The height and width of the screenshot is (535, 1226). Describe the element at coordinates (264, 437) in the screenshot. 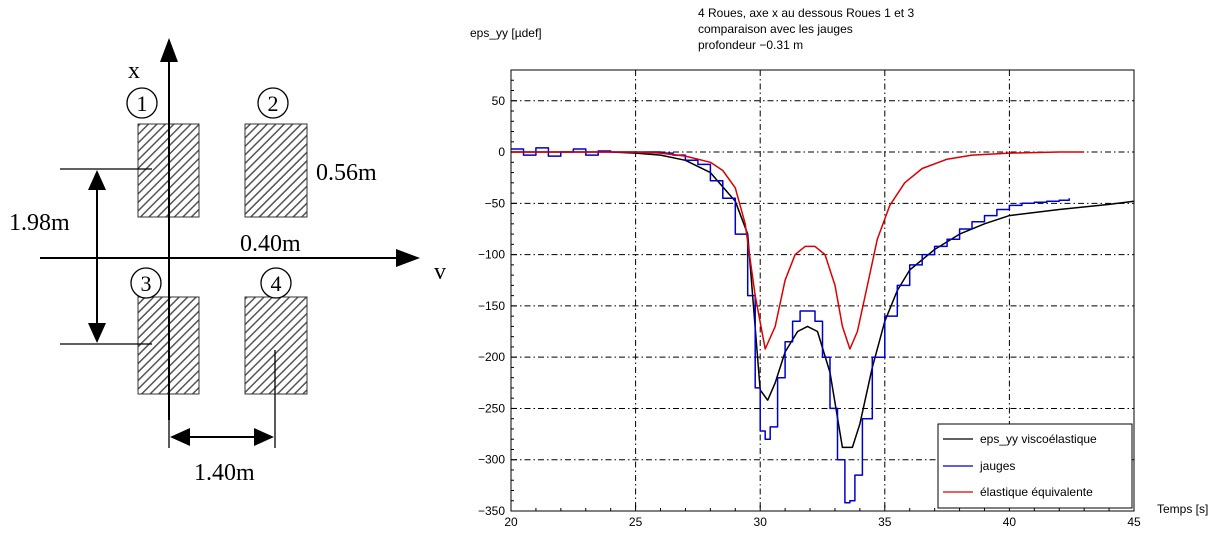

I see `dimension-arrowhead-right` at that location.